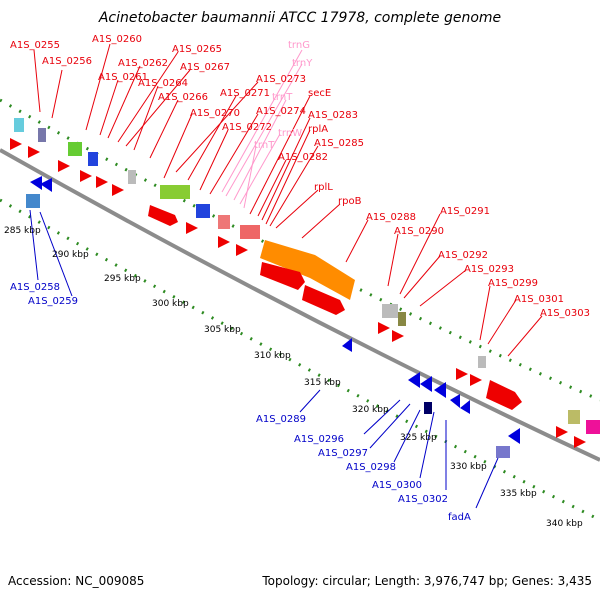  Describe the element at coordinates (565, 313) in the screenshot. I see `gene-label: A1S_0303` at that location.